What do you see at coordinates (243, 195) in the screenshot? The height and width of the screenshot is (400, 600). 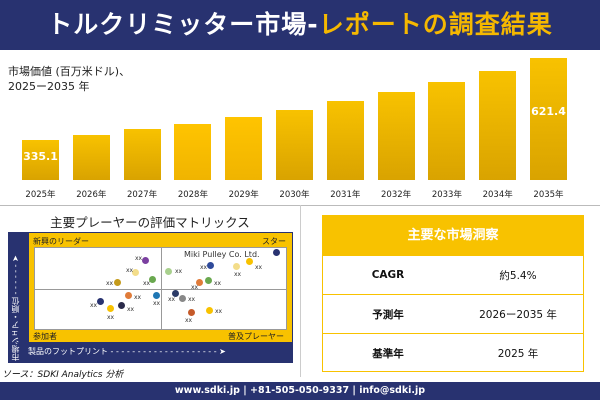 I see `x-tick-label: 2029年` at bounding box center [243, 195].